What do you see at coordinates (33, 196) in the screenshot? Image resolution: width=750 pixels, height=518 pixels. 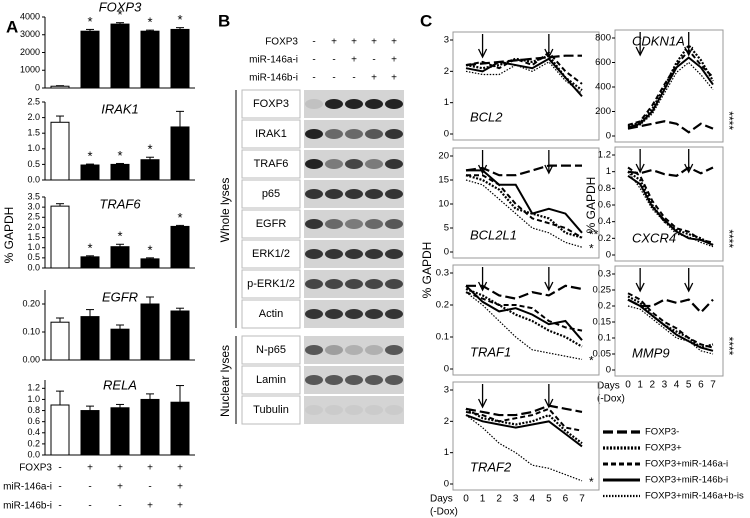 I see `y-tick-label: 3.5` at bounding box center [33, 196].